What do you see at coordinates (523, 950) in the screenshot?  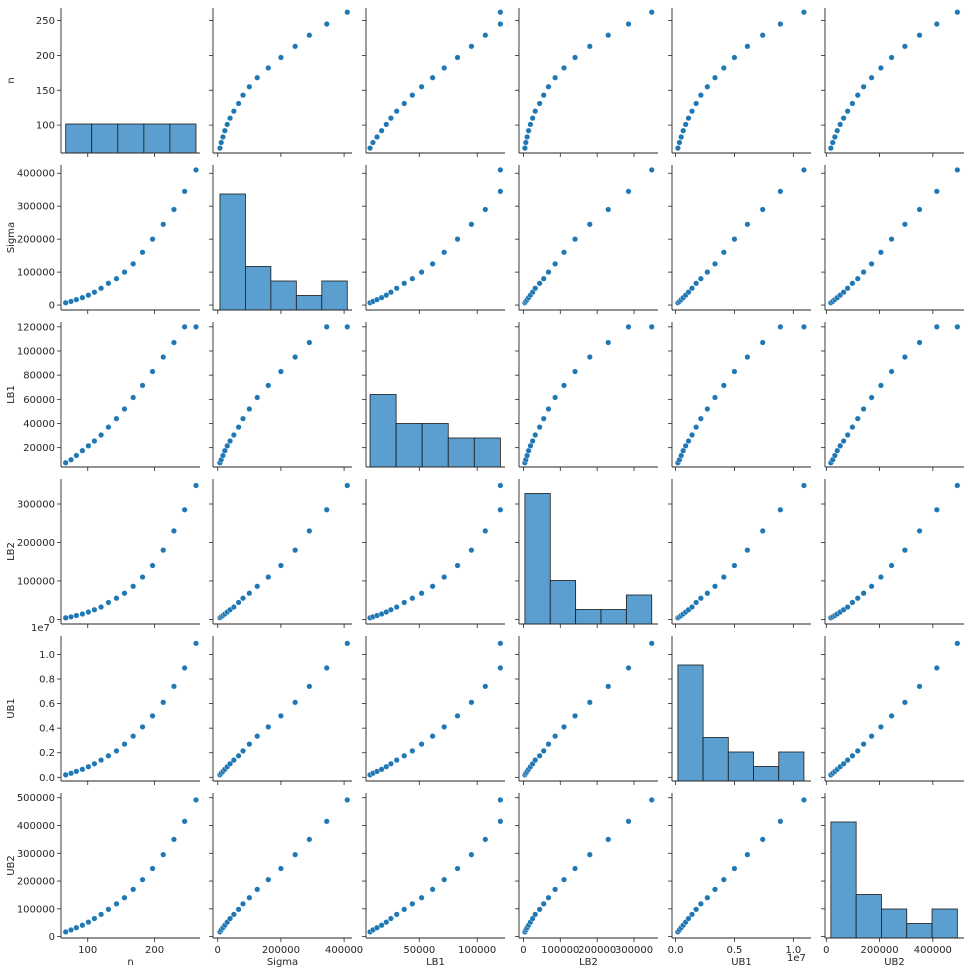 I see `x-tick-label-LB2: 0` at bounding box center [523, 950].